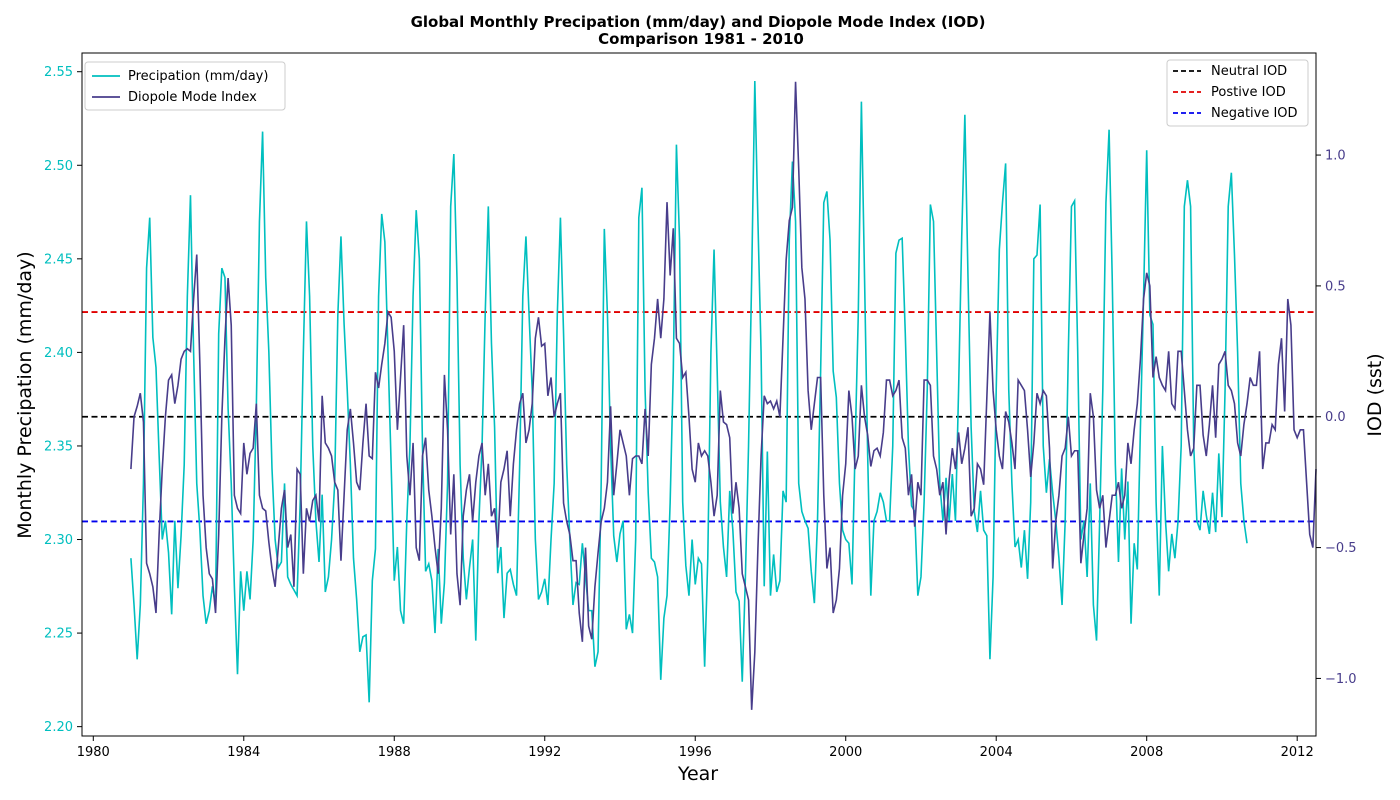  Describe the element at coordinates (63, 400) in the screenshot. I see `left-y-axis: 2.20 2.25 2.30 2.35 2.40 2.45 2.50 2.55` at that location.